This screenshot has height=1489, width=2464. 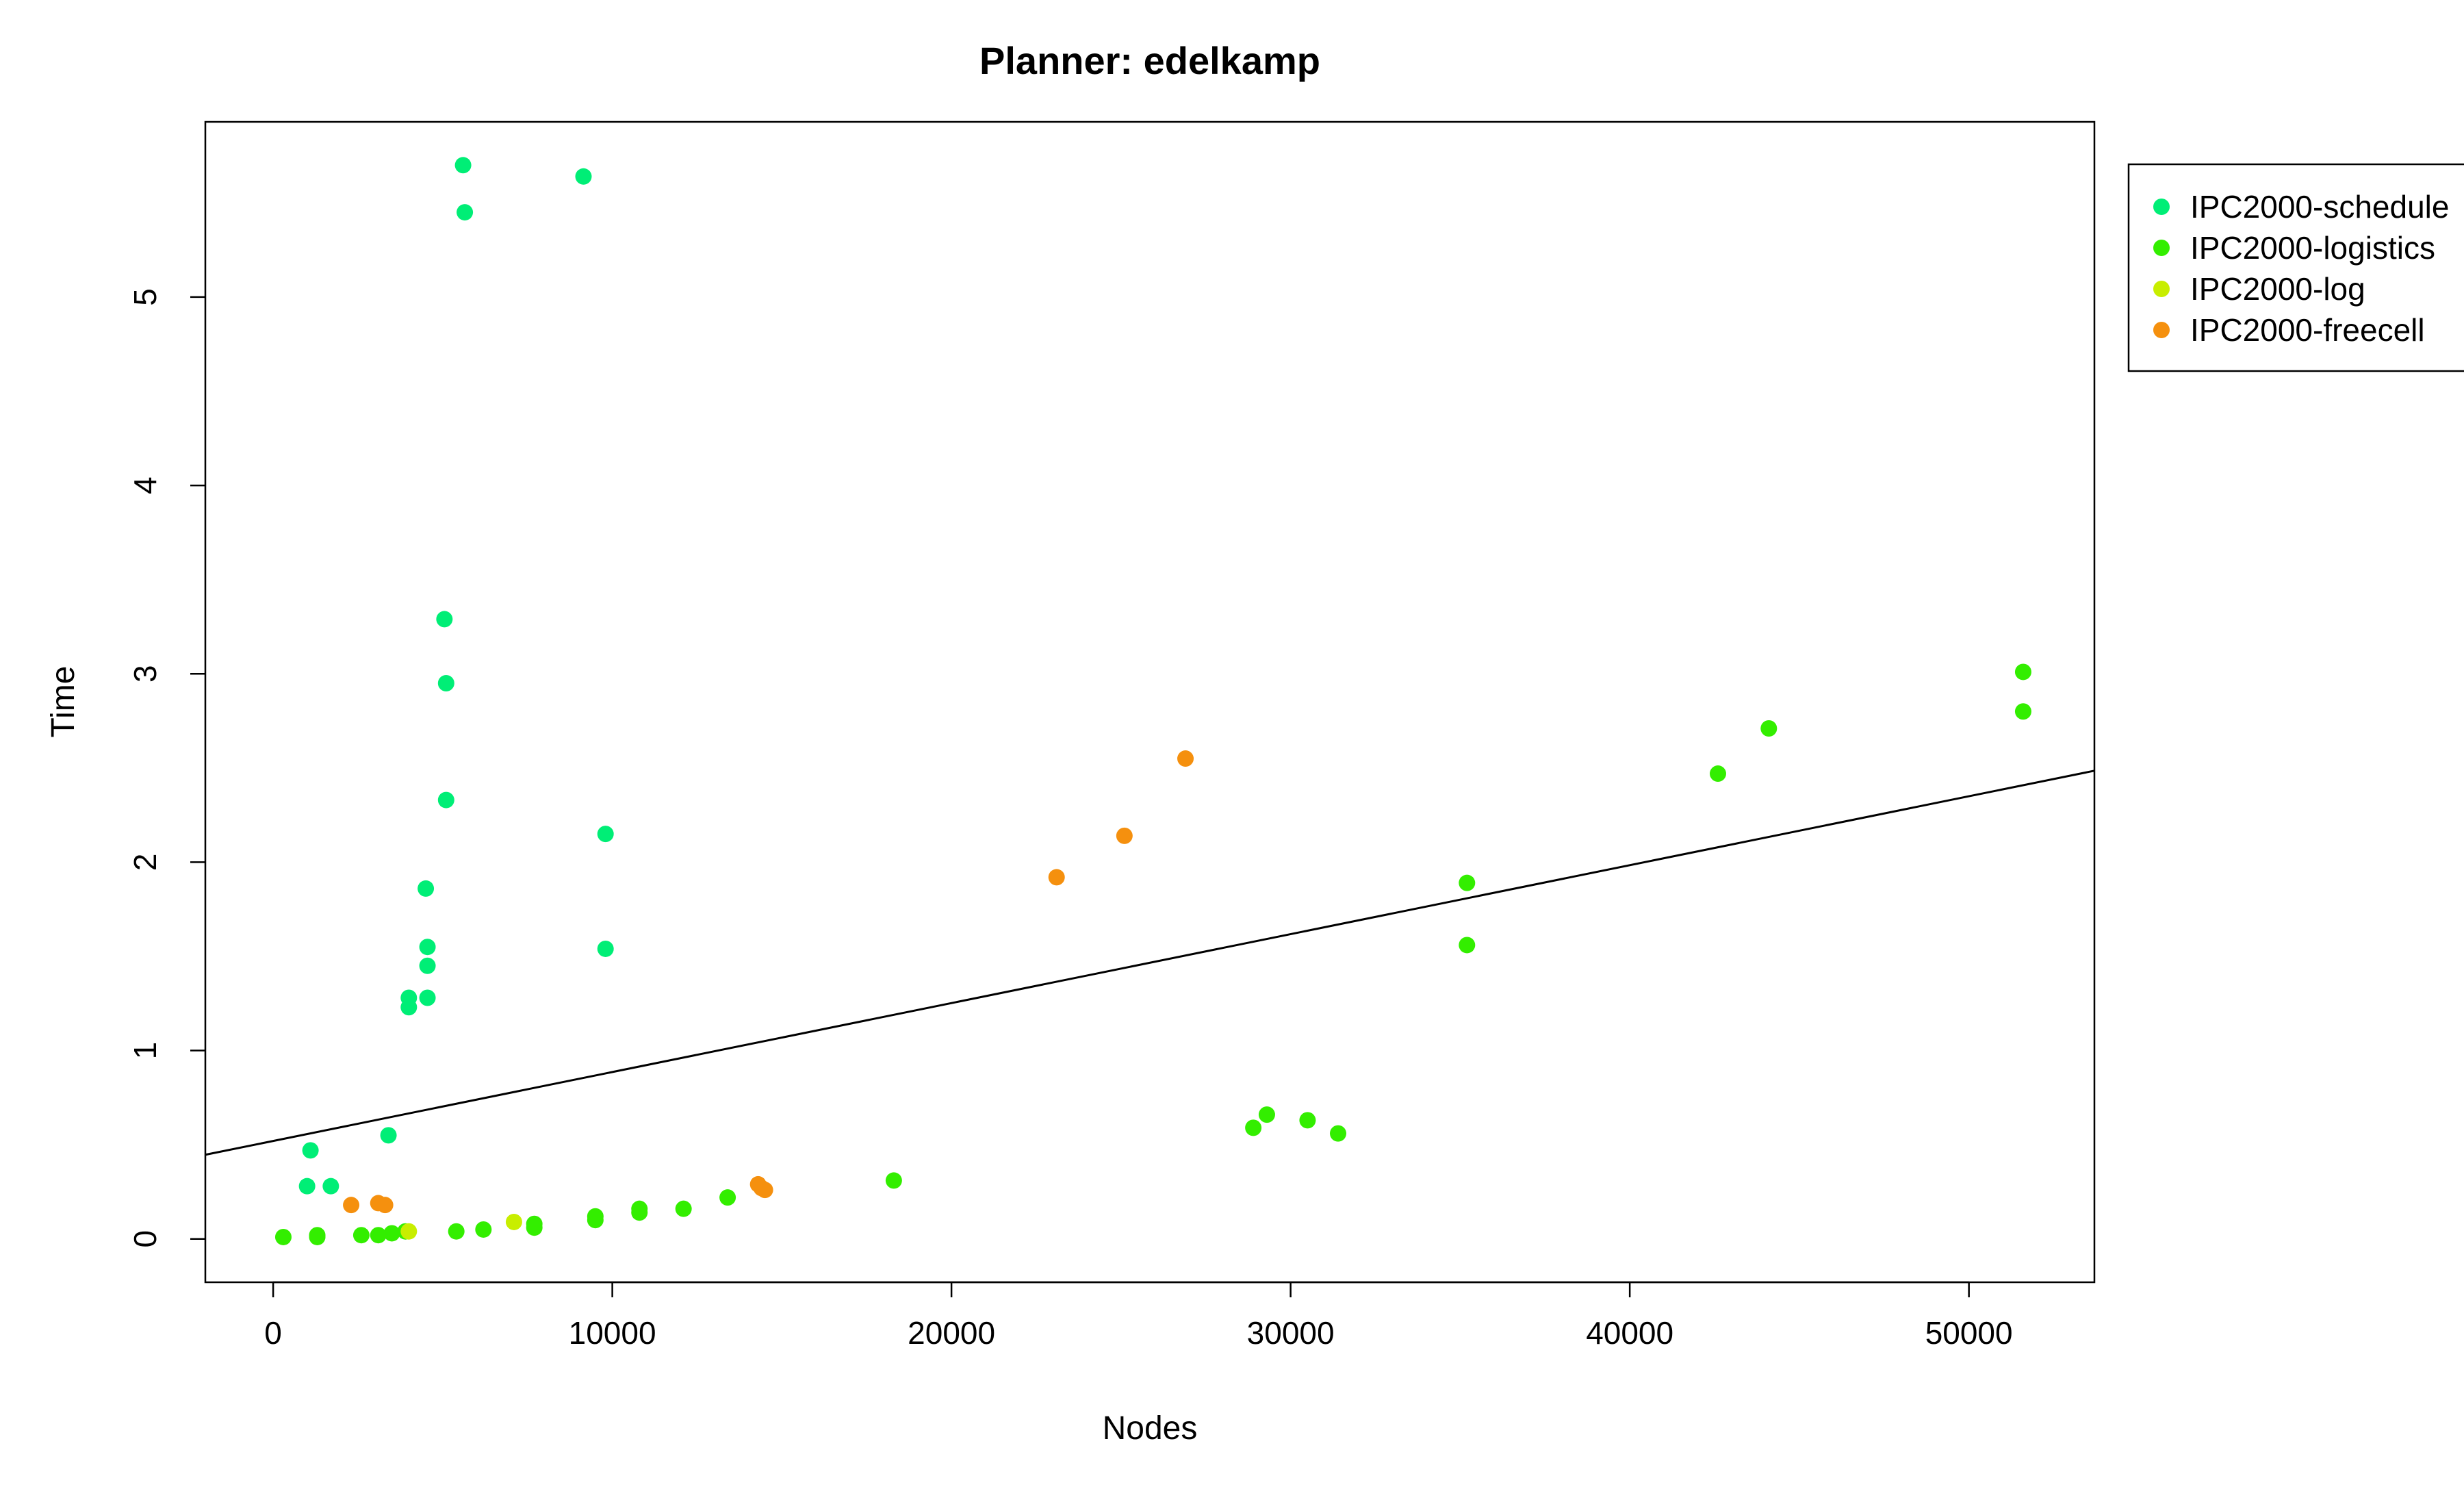 I want to click on y-tick-label: 4, so click(x=145, y=485).